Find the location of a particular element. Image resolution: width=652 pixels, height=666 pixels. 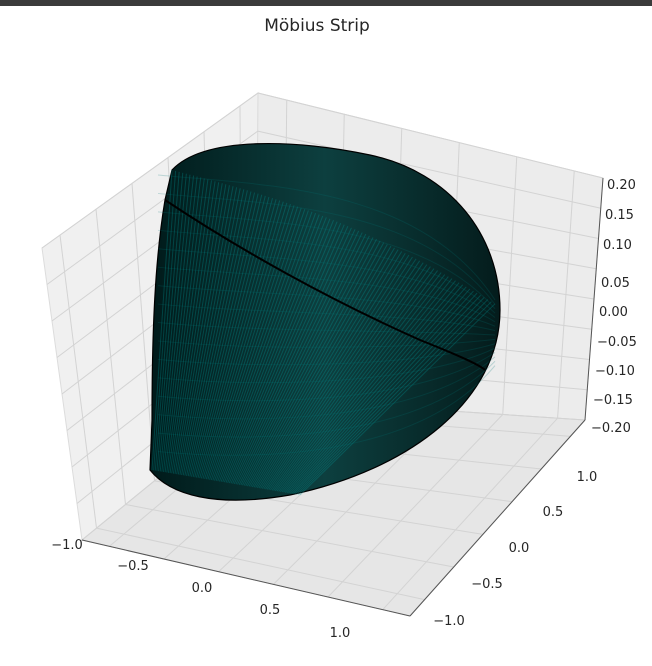

z-tick-label: 0.05 is located at coordinates (615, 283).